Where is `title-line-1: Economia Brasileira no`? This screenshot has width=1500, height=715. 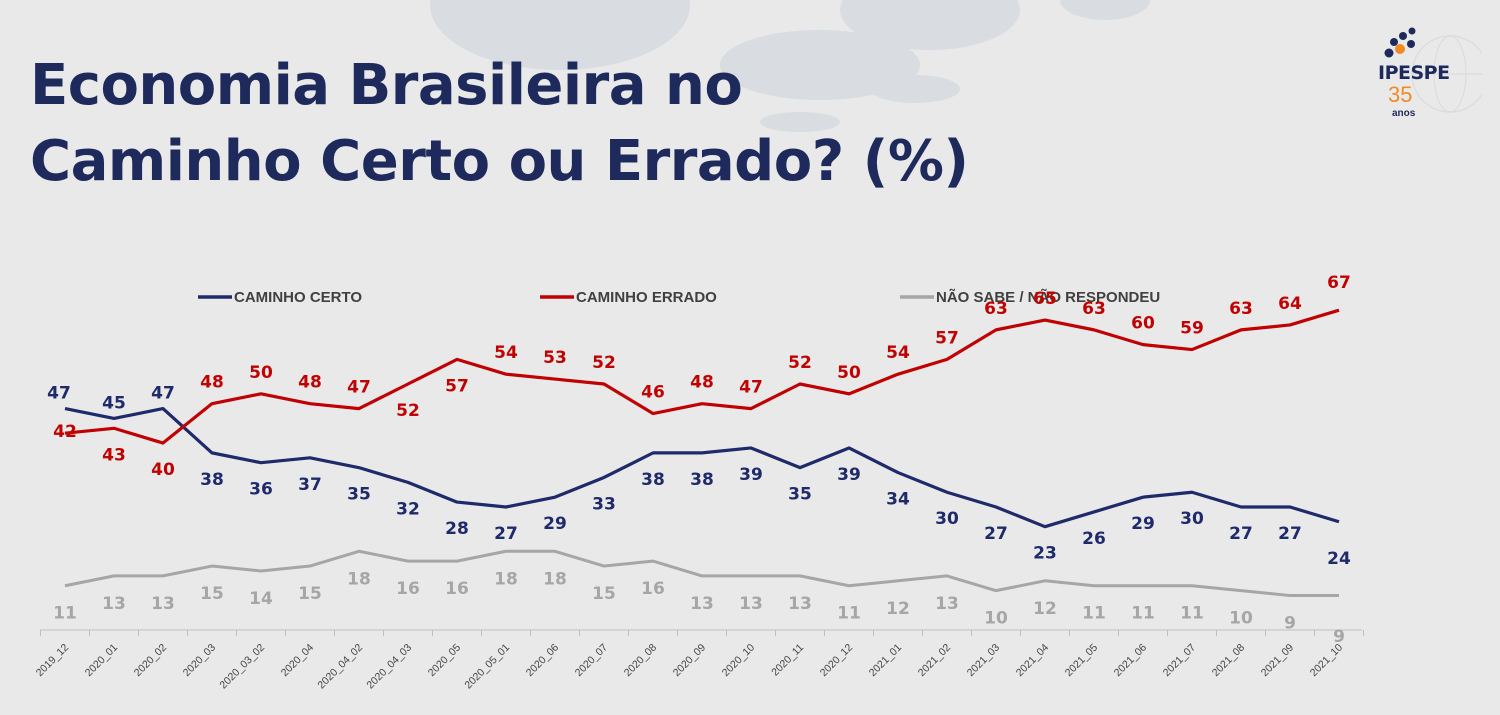 title-line-1: Economia Brasileira no is located at coordinates (386, 85).